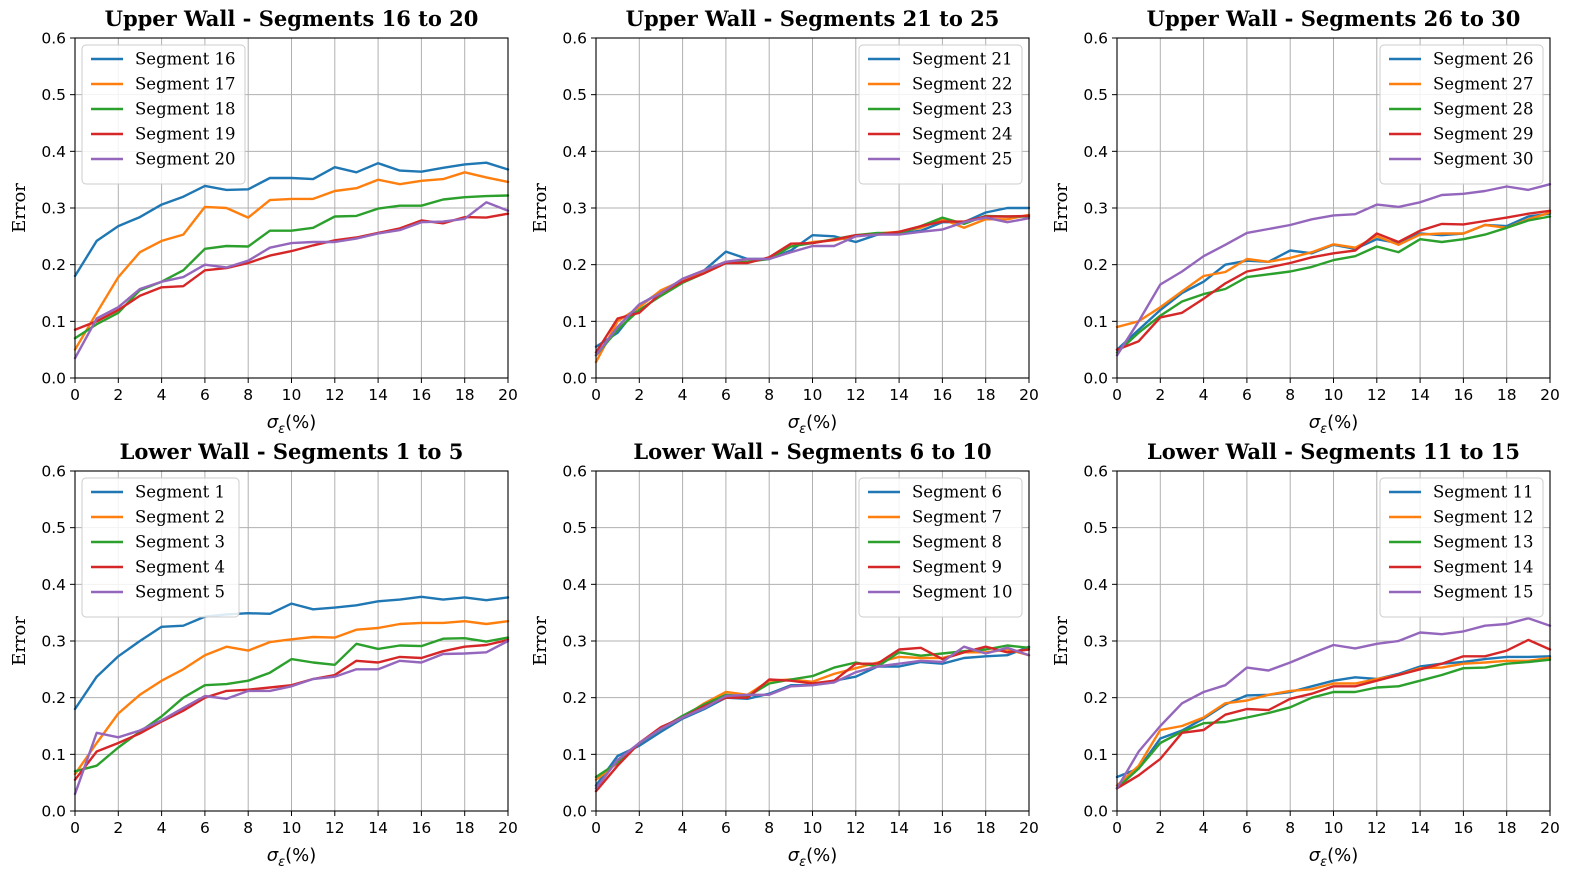 The image size is (1578, 881). I want to click on chart-title: Lower Wall - Segments 1 to 5, so click(292, 451).